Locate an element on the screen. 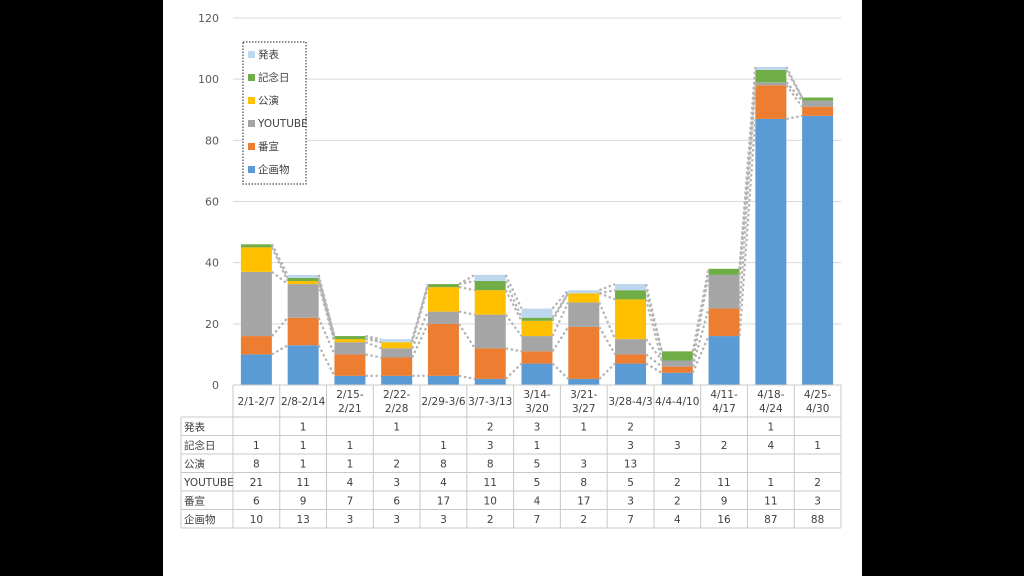 The width and height of the screenshot is (1024, 576). category-label: 4/24 is located at coordinates (771, 409).